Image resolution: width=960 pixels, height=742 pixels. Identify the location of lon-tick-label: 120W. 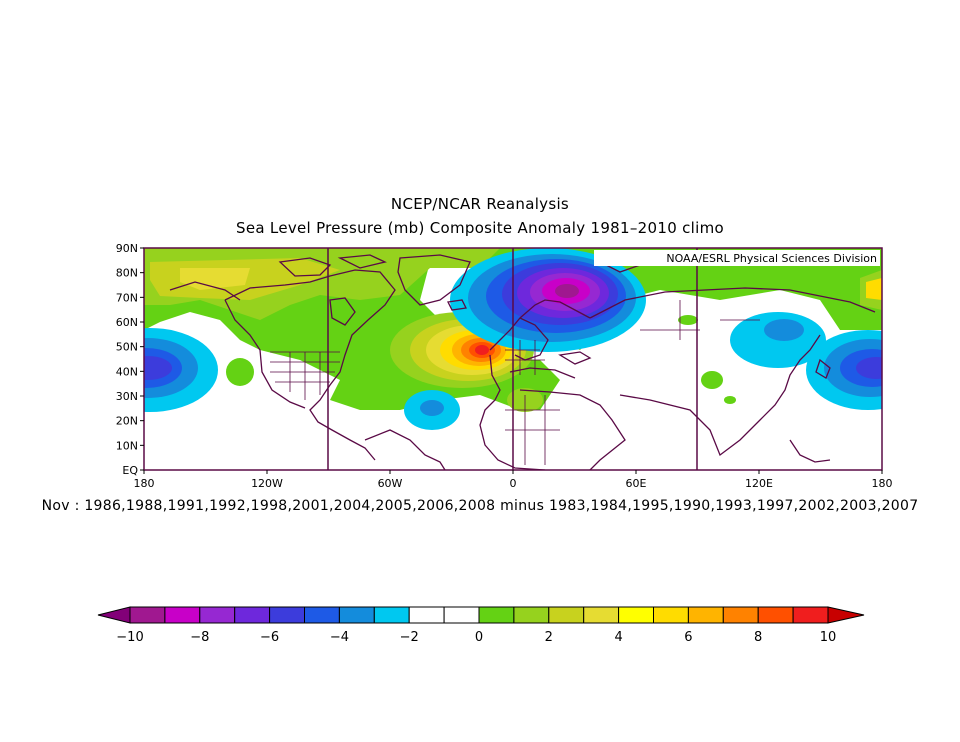
(267, 483).